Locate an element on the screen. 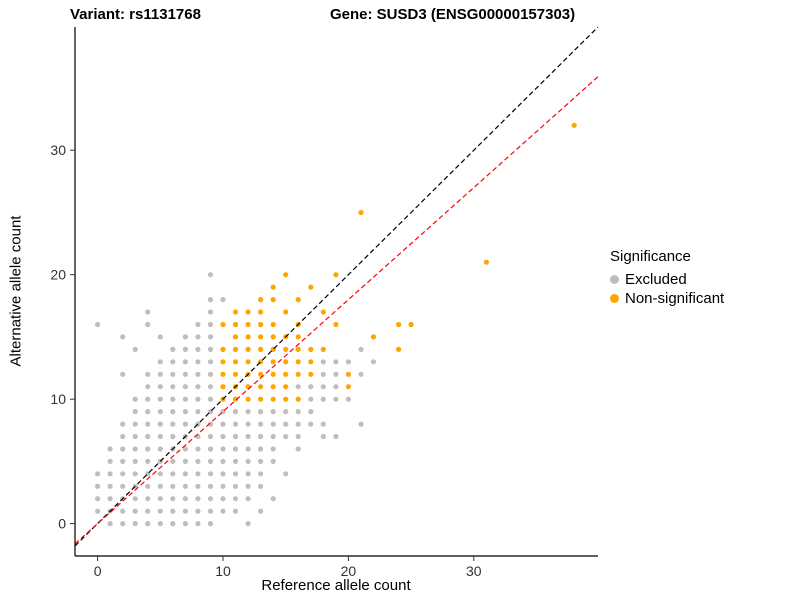  x-tick-label: 0 is located at coordinates (98, 571).